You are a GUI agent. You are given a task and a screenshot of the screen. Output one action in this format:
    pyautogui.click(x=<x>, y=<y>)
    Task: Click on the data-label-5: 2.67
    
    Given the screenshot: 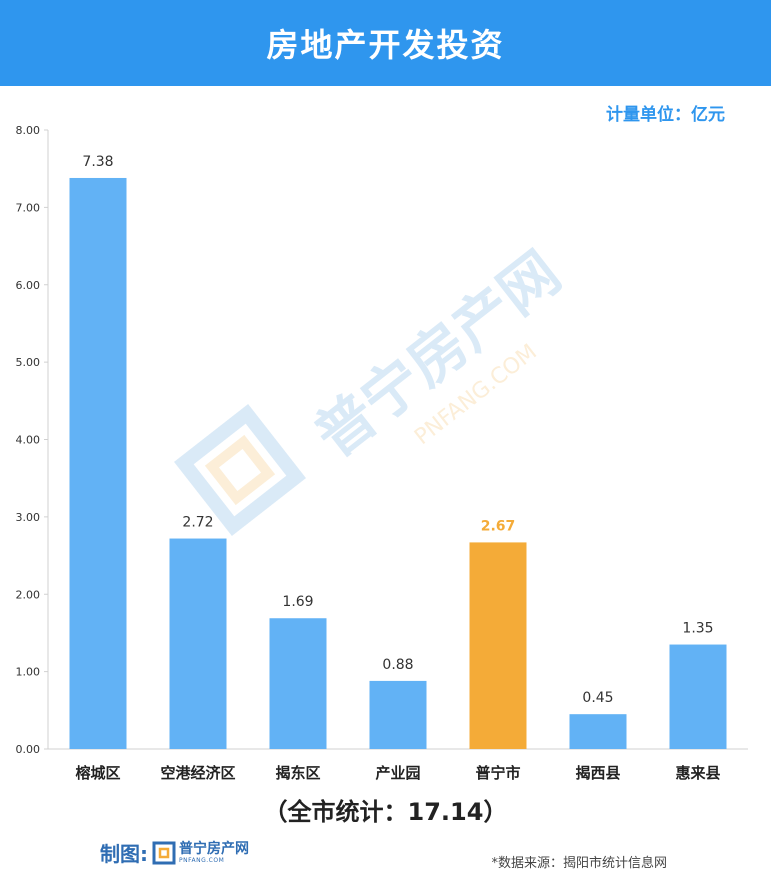 What is the action you would take?
    pyautogui.click(x=498, y=526)
    